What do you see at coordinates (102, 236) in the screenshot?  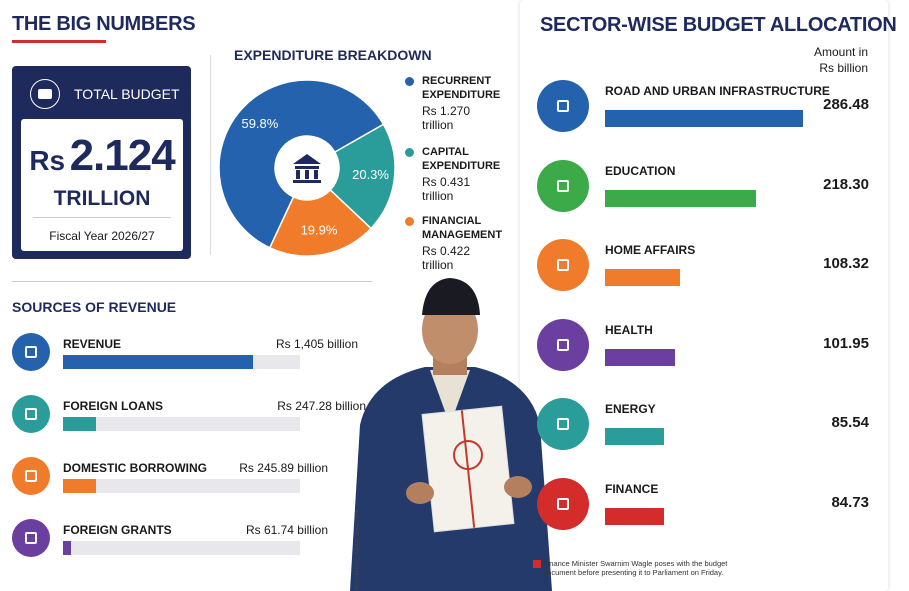 I see `fiscal-year: Fiscal Year 2026/27` at bounding box center [102, 236].